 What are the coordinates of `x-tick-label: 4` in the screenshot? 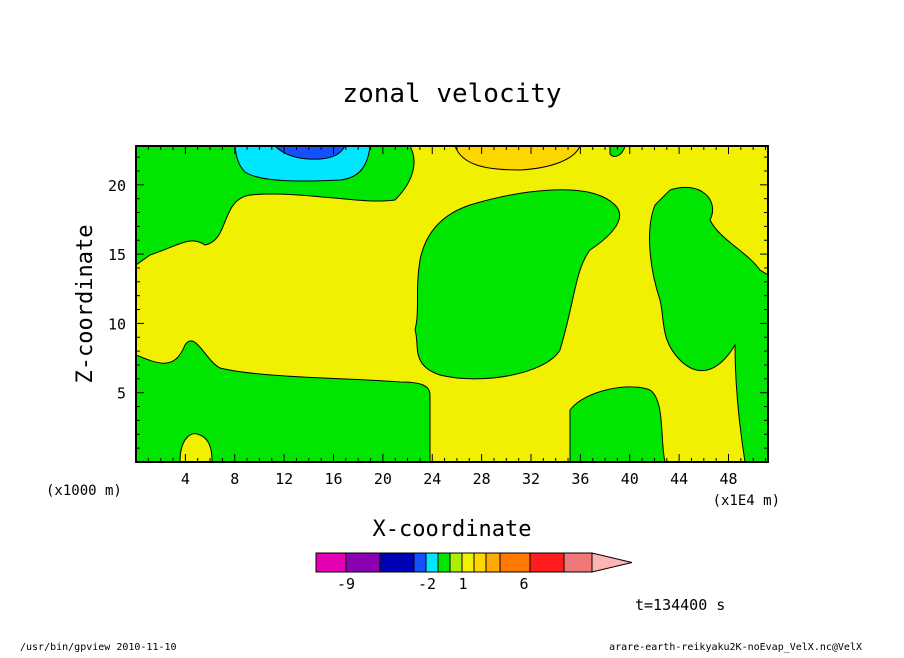 It's located at (185, 479).